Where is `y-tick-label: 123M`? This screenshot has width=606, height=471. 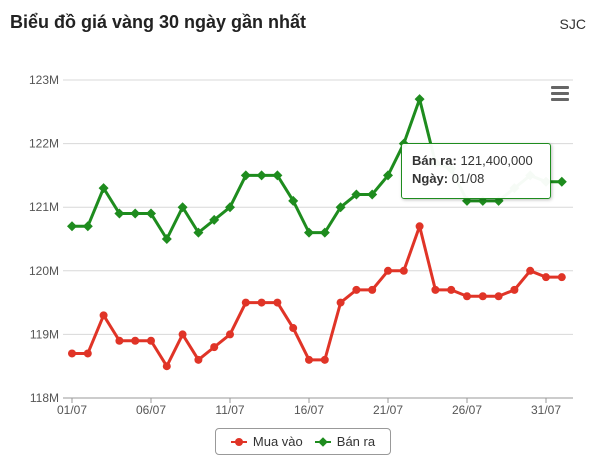 y-tick-label: 123M is located at coordinates (44, 80).